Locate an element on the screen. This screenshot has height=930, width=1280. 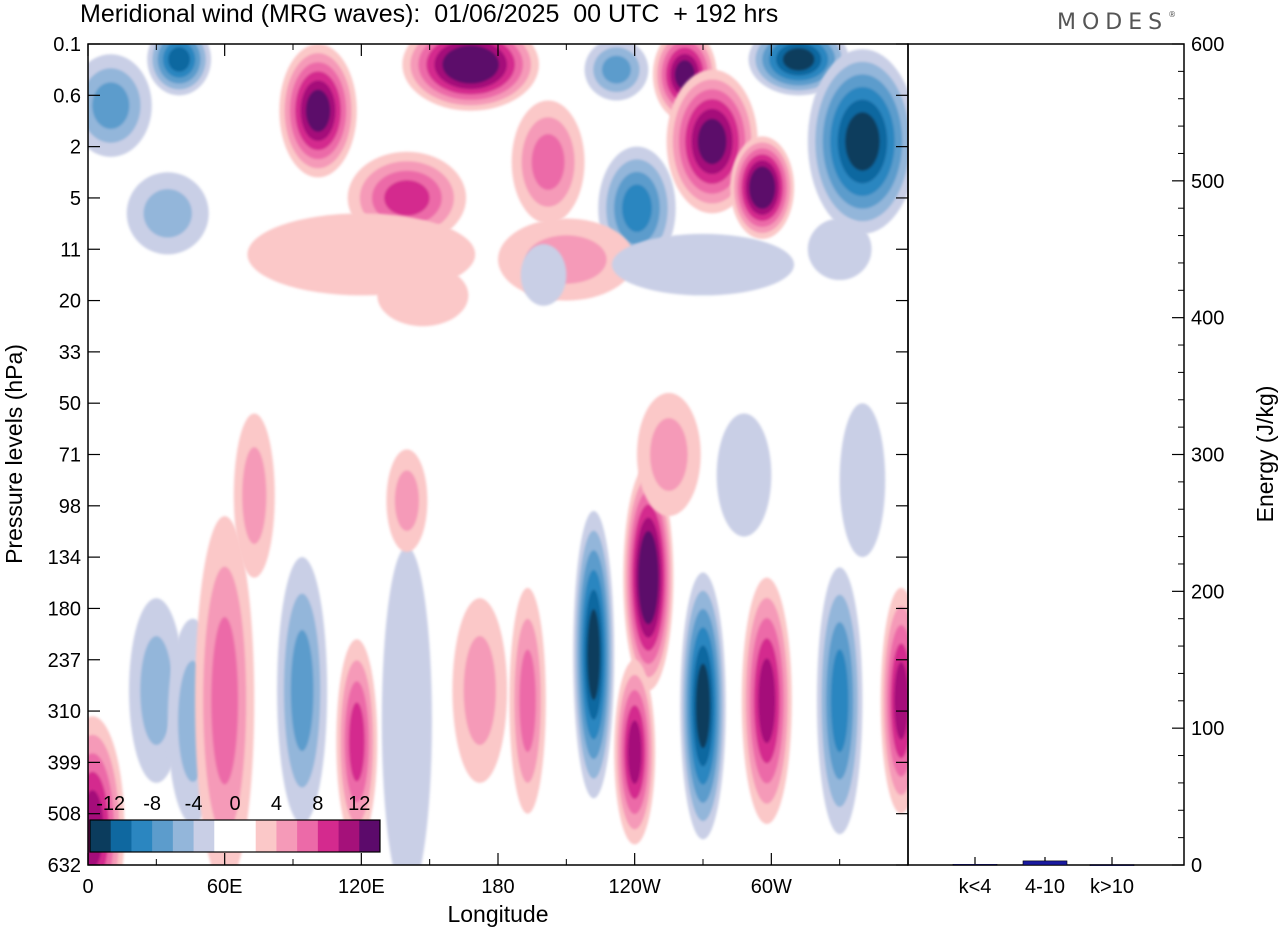
energy-category-label: k>10 is located at coordinates (1112, 887).